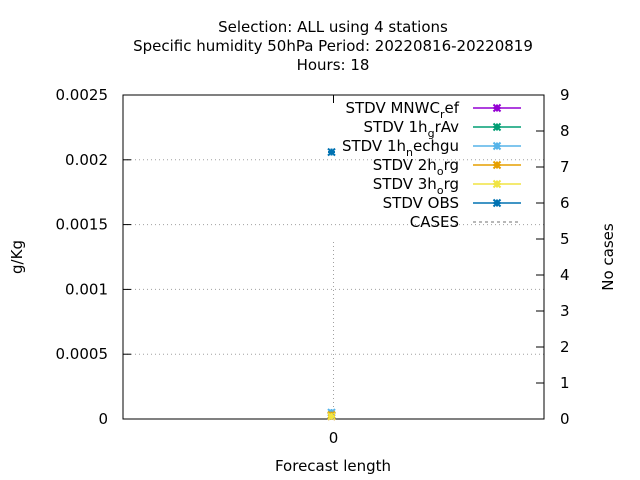 This screenshot has width=640, height=480. What do you see at coordinates (86, 289) in the screenshot?
I see `y-tick-label: 0.001` at bounding box center [86, 289].